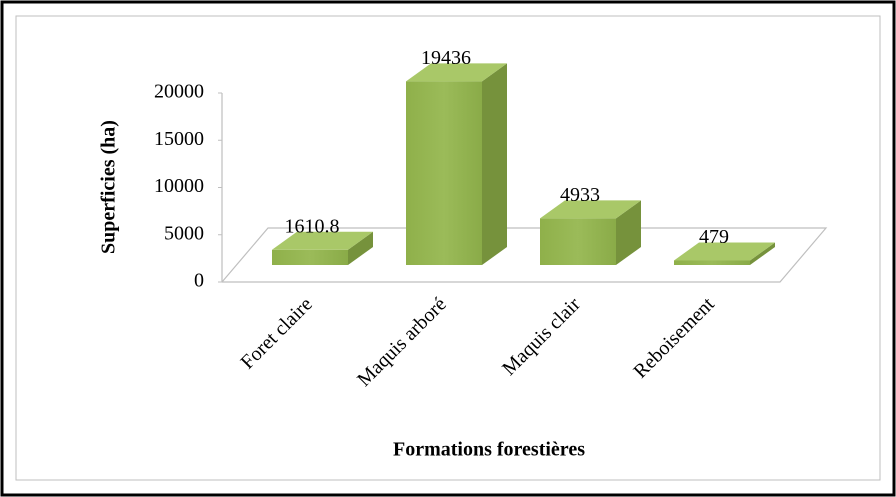 The image size is (896, 497). What do you see at coordinates (489, 450) in the screenshot?
I see `x-axis-title: Formations forestières` at bounding box center [489, 450].